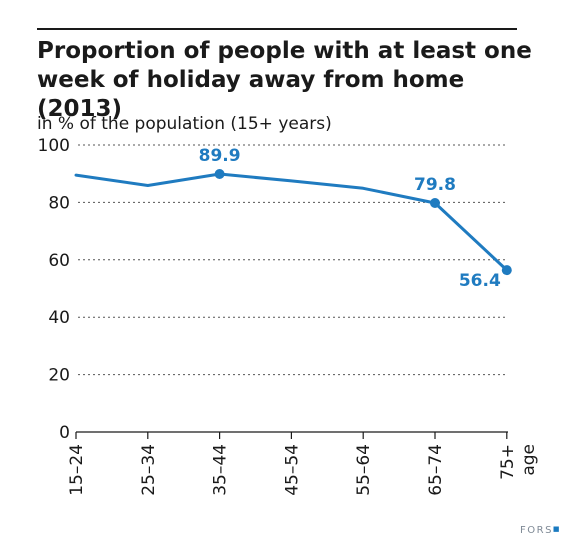 Image resolution: width=575 pixels, height=547 pixels. Describe the element at coordinates (292, 470) in the screenshot. I see `x-tick-label: 45–54` at that location.